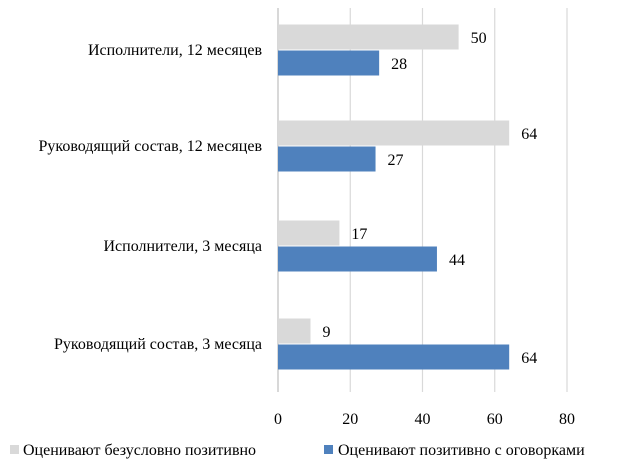 This screenshot has height=462, width=627. Describe the element at coordinates (529, 134) in the screenshot. I see `data-label-series1-cat2: 64` at that location.